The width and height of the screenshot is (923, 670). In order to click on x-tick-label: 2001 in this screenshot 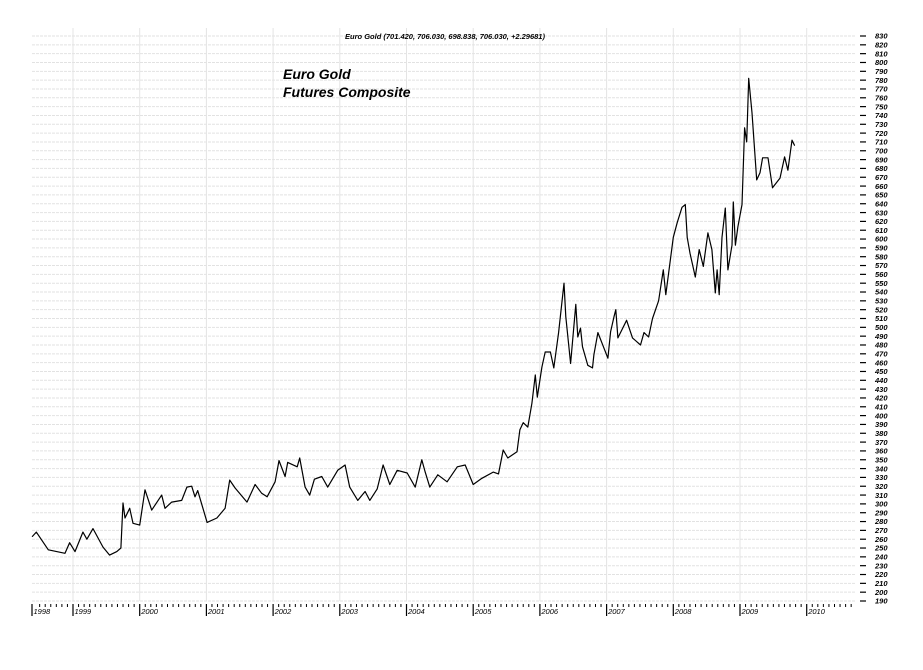, I will do `click(216, 611)`.